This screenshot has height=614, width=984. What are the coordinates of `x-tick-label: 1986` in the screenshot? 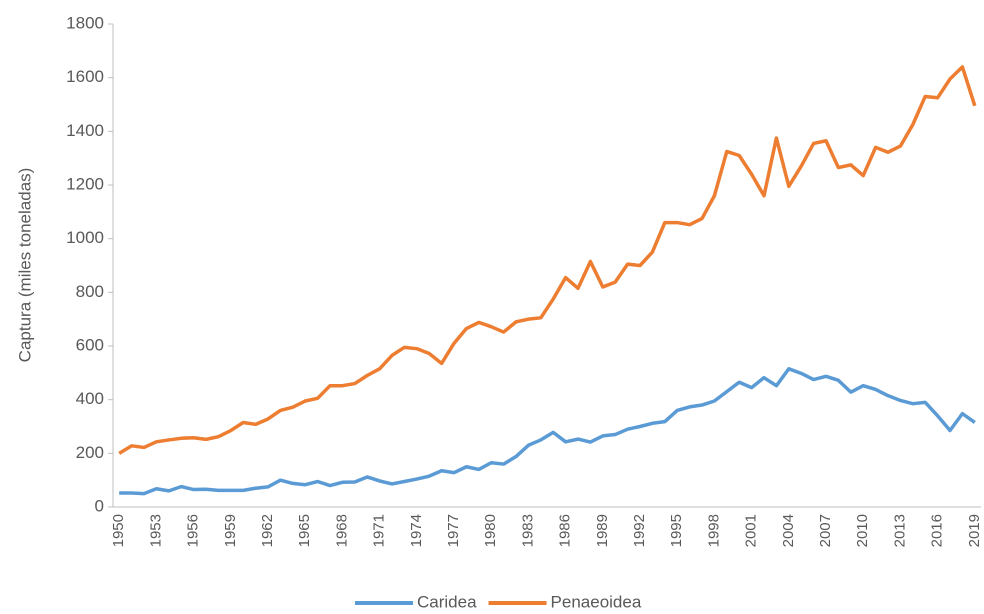 It's located at (565, 530).